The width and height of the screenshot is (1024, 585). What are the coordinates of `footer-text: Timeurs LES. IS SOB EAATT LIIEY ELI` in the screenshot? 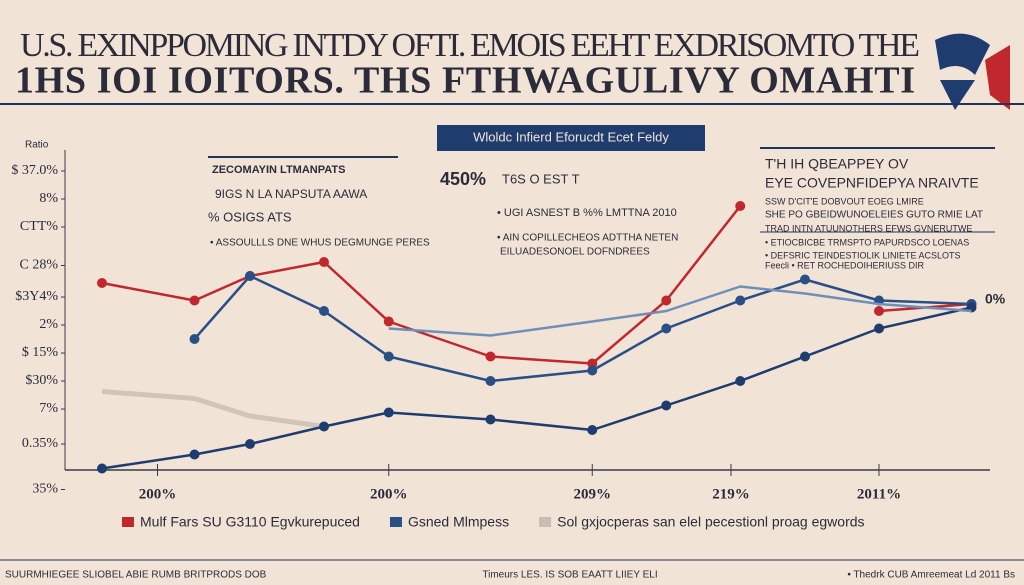 It's located at (569, 575).